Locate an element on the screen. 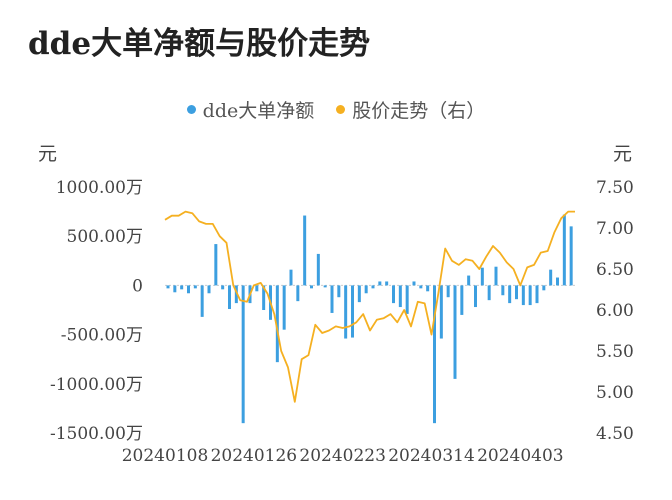  x-axis-tick: 20240314 is located at coordinates (431, 456).